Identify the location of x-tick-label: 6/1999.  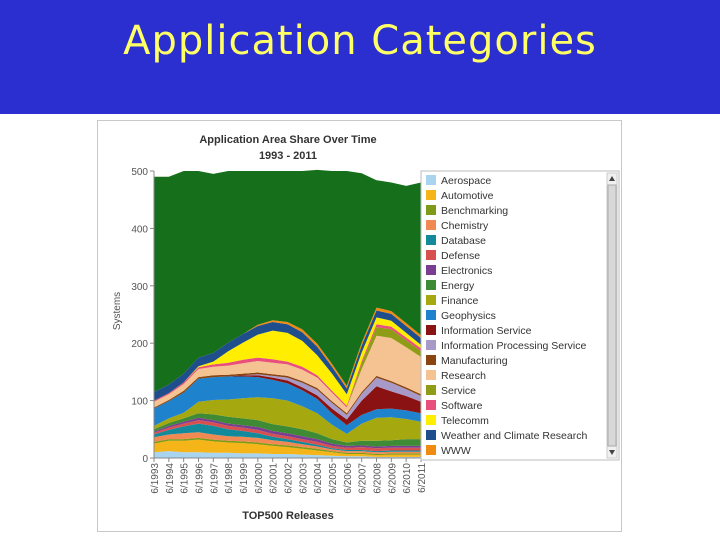
(244, 478).